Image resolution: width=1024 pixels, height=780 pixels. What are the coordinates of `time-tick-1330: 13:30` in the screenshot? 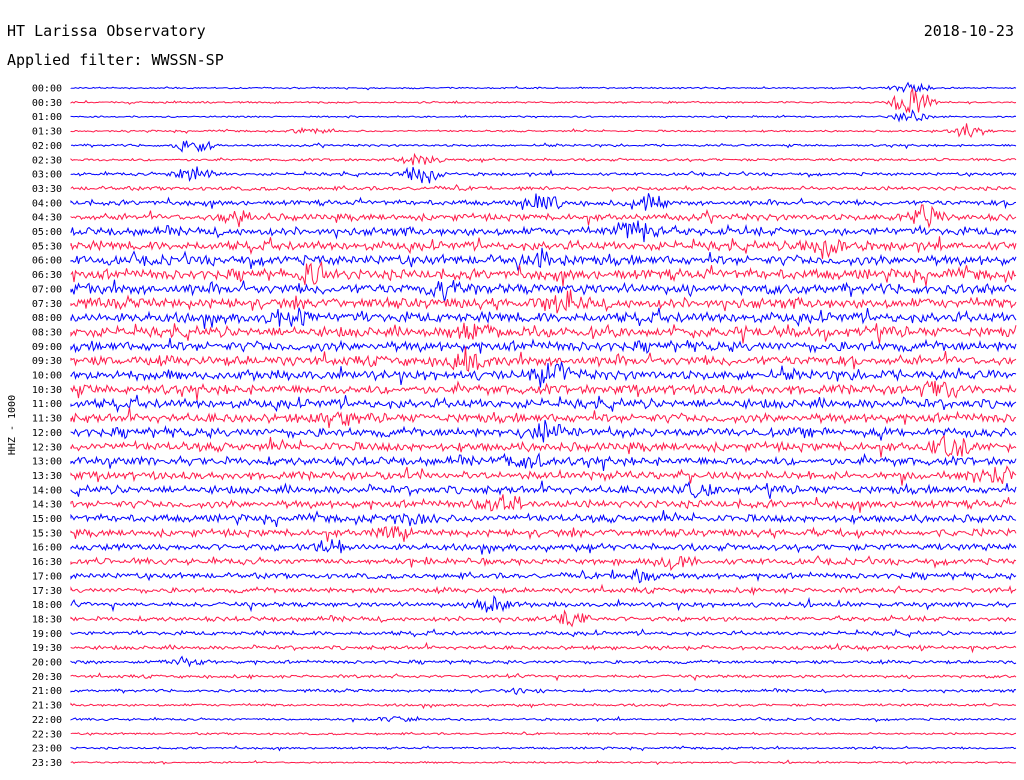 It's located at (47, 476).